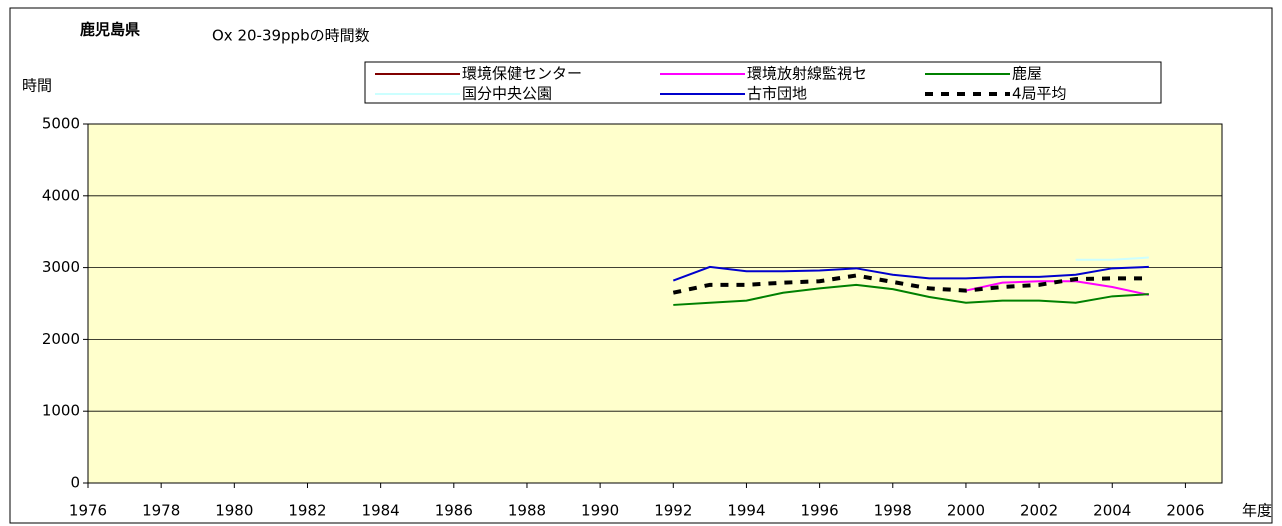  Describe the element at coordinates (61, 124) in the screenshot. I see `y-tick-label: 5000` at that location.